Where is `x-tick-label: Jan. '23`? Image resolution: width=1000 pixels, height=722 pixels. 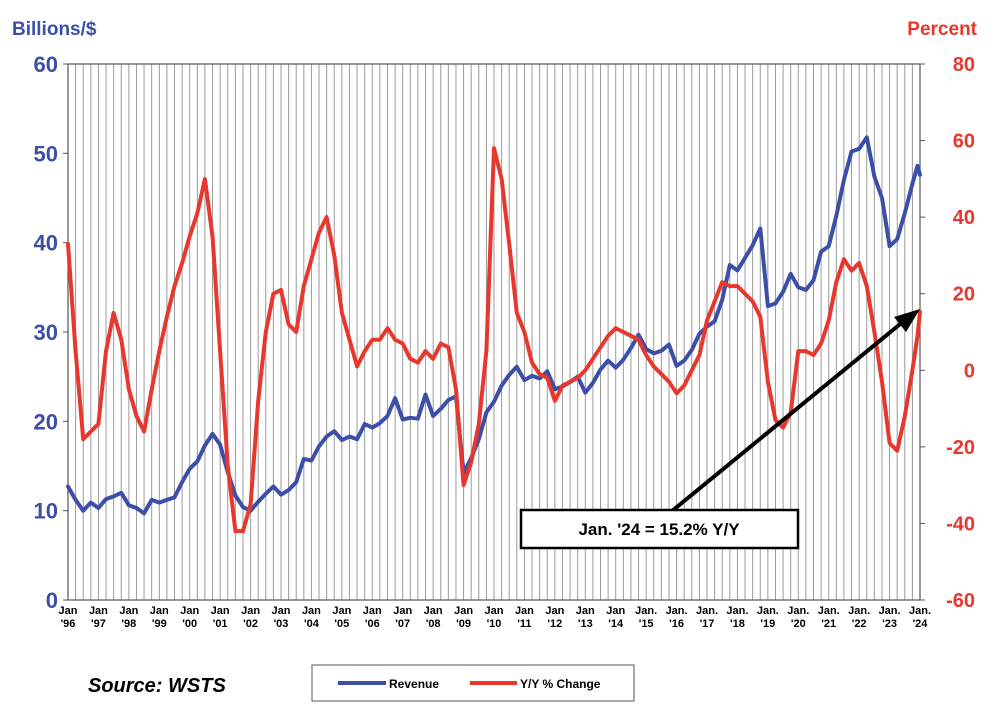
x-tick-label: Jan. '23 is located at coordinates (890, 617).